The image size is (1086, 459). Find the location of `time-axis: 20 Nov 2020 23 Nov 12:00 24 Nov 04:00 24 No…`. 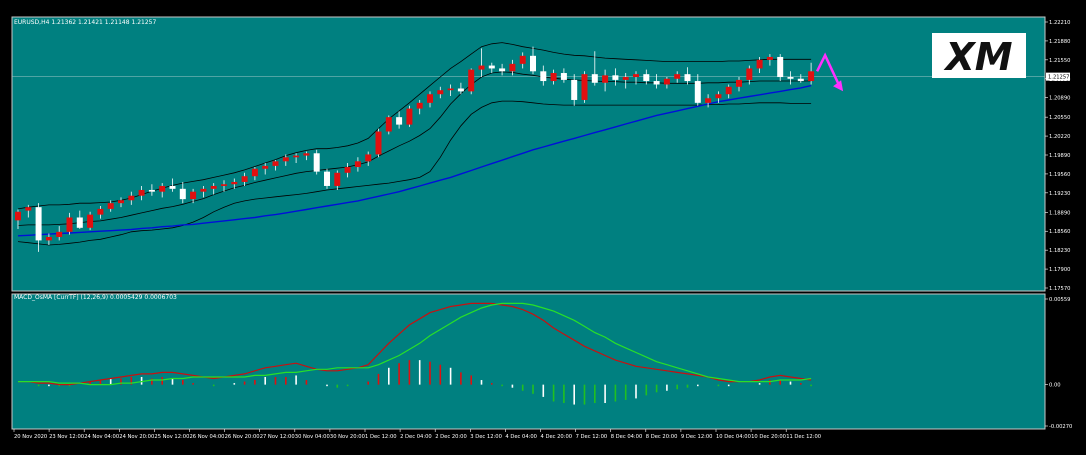

time-axis: 20 Nov 2020 23 Nov 12:00 24 Nov 04:00 24 No… is located at coordinates (417, 434).